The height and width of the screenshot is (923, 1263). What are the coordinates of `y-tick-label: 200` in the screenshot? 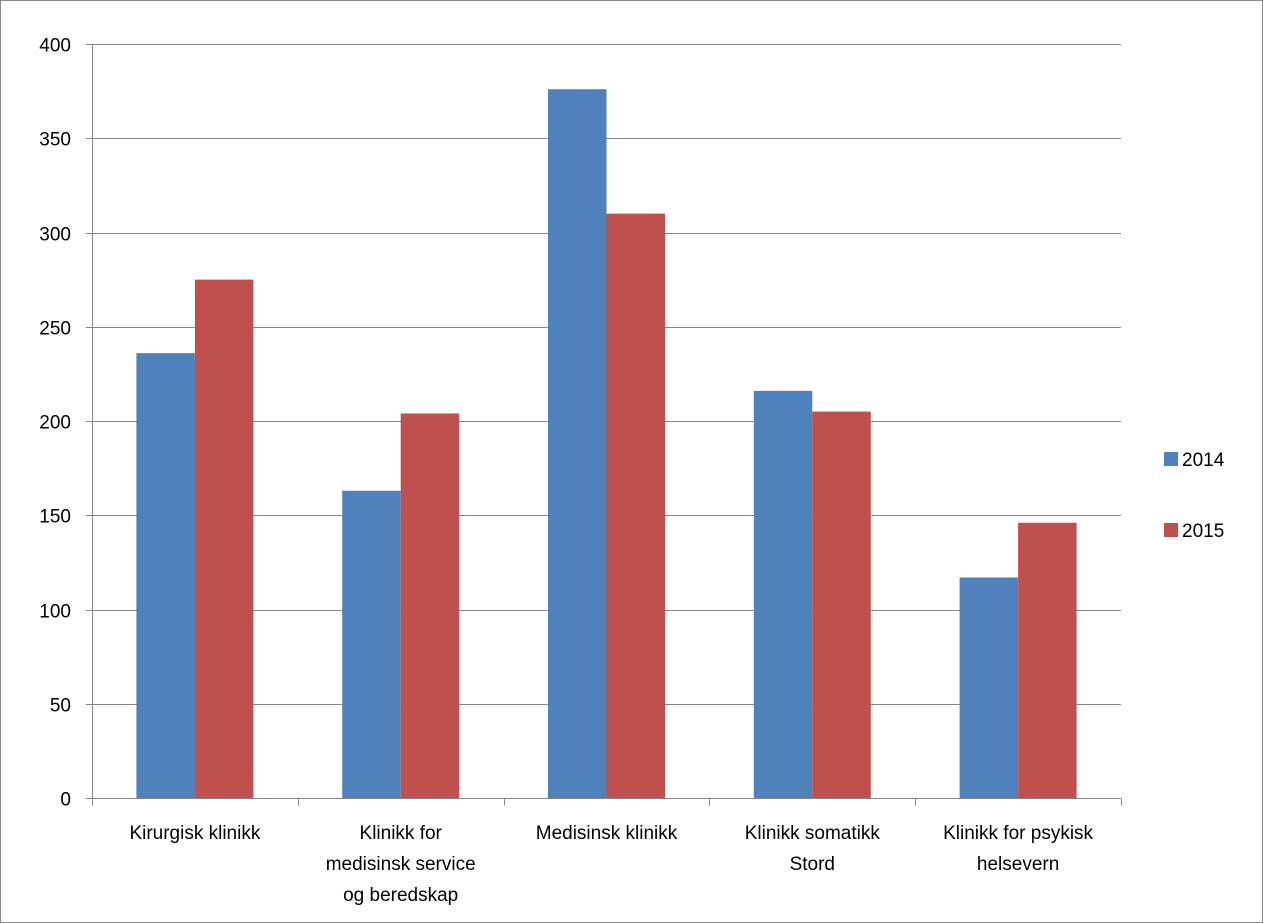 It's located at (55, 423).